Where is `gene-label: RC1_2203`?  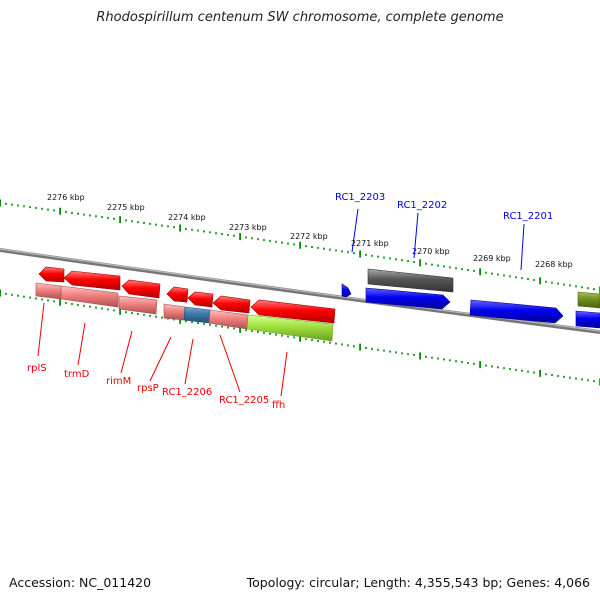
gene-label: RC1_2203 is located at coordinates (360, 197).